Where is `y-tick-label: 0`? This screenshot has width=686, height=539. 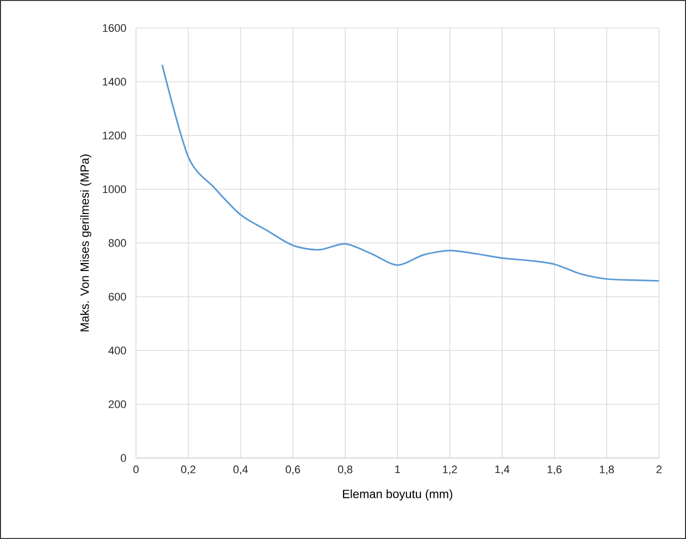 y-tick-label: 0 is located at coordinates (123, 458).